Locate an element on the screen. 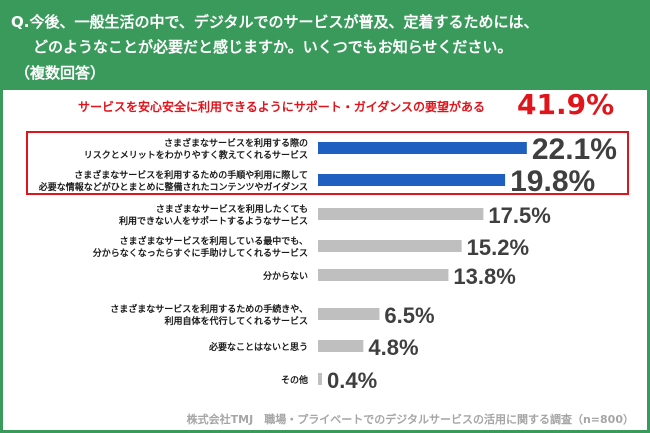 The image size is (650, 433). category-label-4-line-2: 分からなくなったらすぐに手助けしてくれるサービス is located at coordinates (200, 253).